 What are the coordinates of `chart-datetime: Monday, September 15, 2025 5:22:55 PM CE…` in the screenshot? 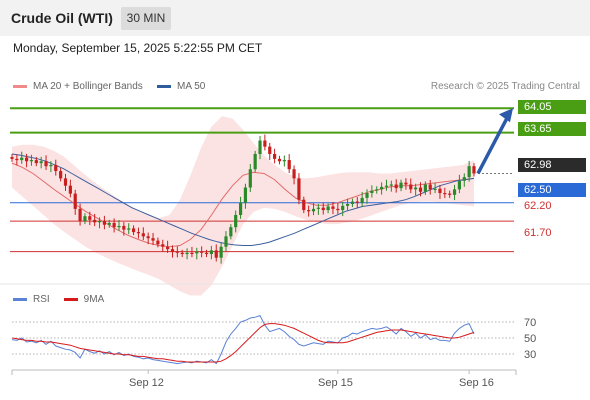 It's located at (138, 48).